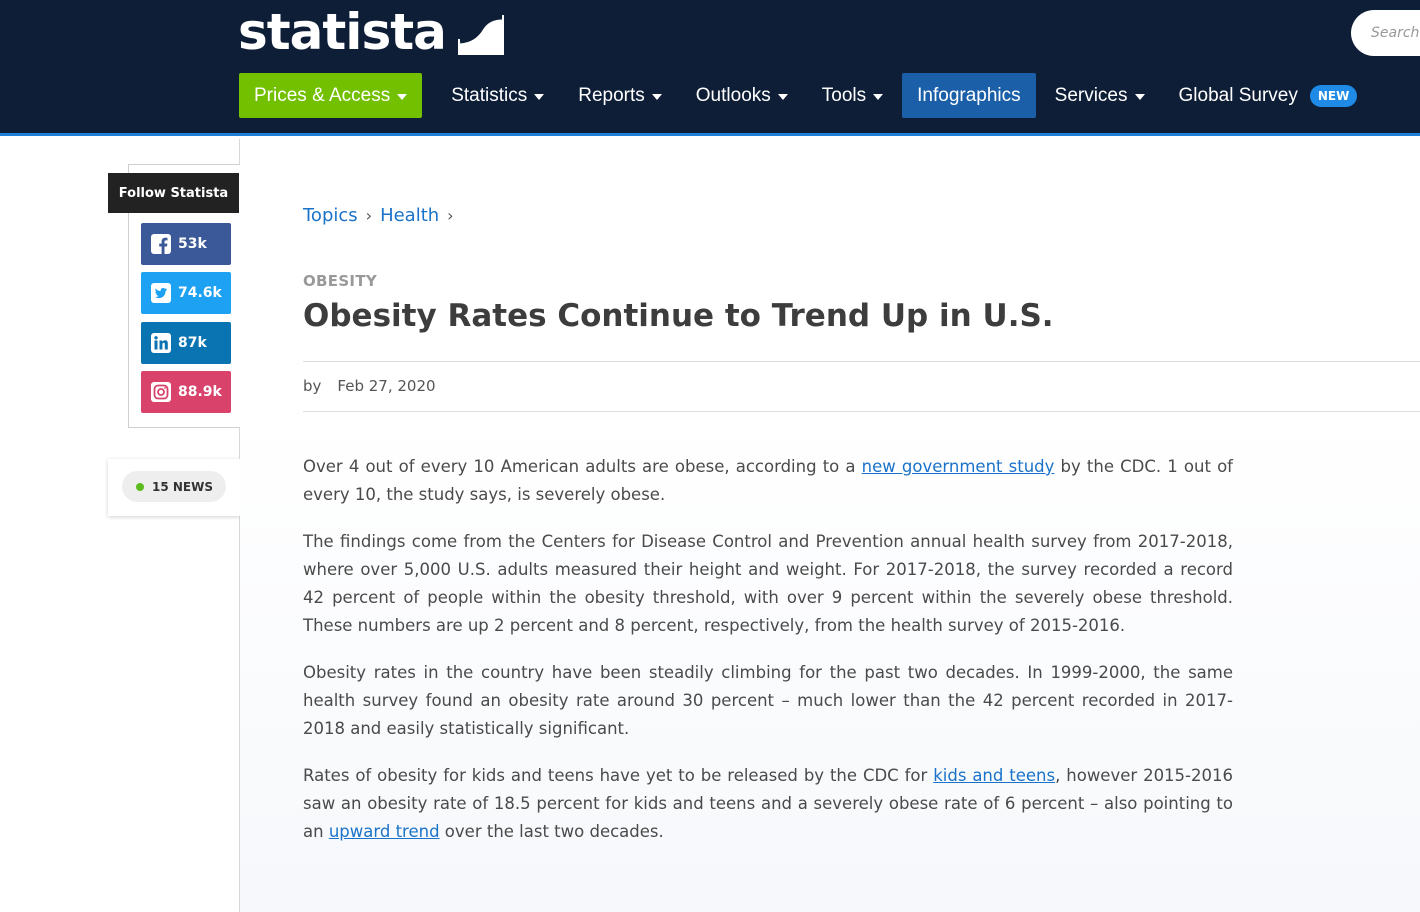 The image size is (1420, 912). I want to click on breadcrumb: Topics › Health ›, so click(382, 215).